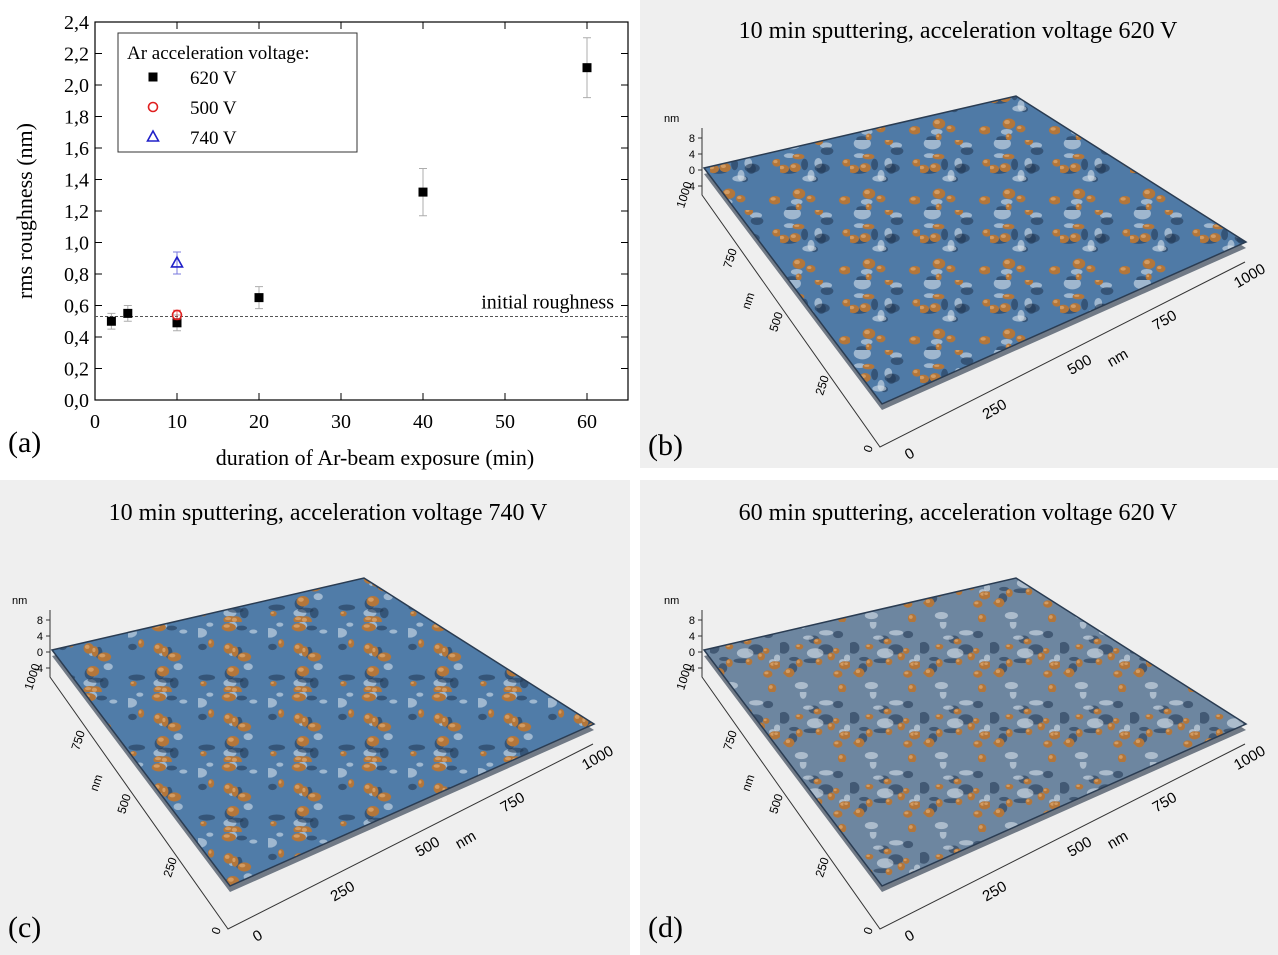  What do you see at coordinates (341, 422) in the screenshot?
I see `x-tick-label: 30` at bounding box center [341, 422].